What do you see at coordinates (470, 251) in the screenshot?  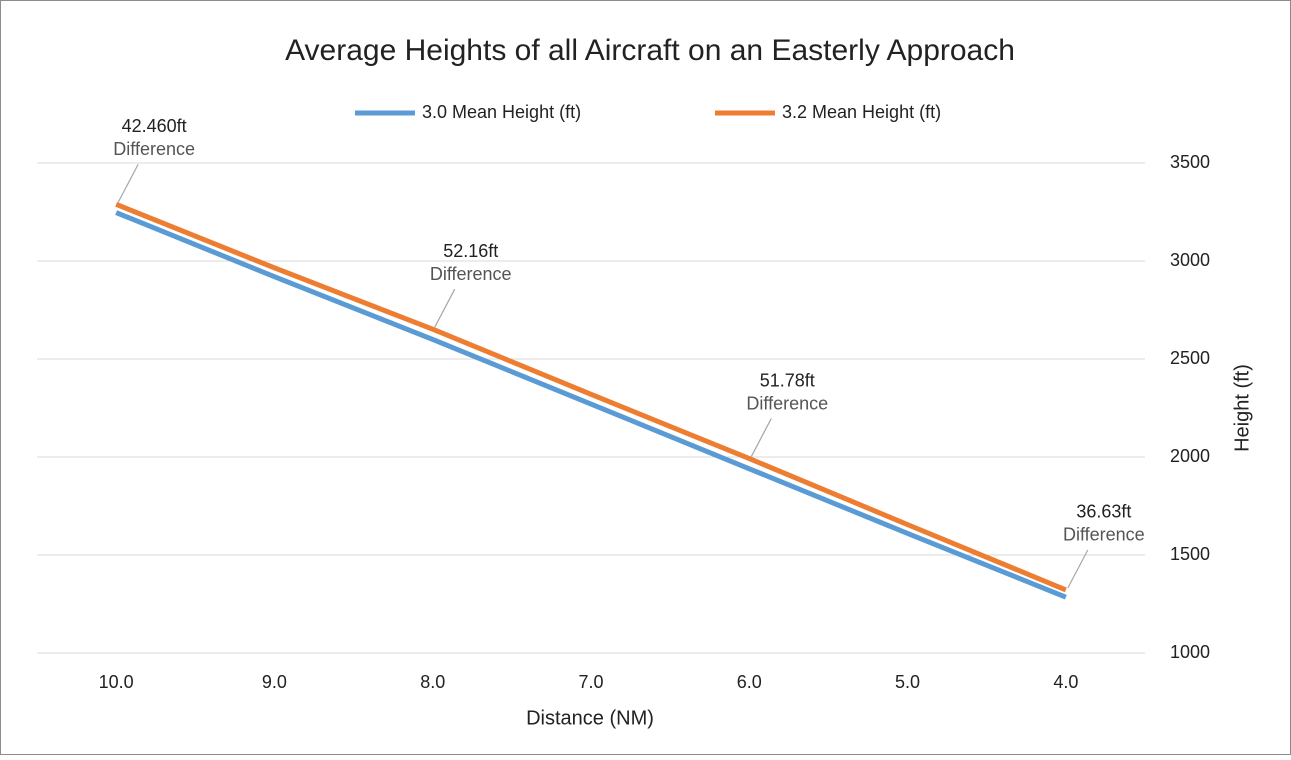 I see `annotation-value: 52.16ft` at bounding box center [470, 251].